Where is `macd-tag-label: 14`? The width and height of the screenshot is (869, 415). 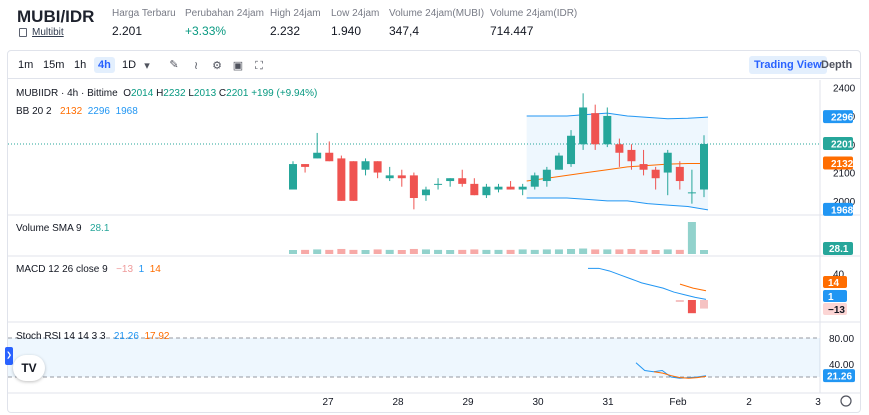 macd-tag-label: 14 is located at coordinates (834, 283).